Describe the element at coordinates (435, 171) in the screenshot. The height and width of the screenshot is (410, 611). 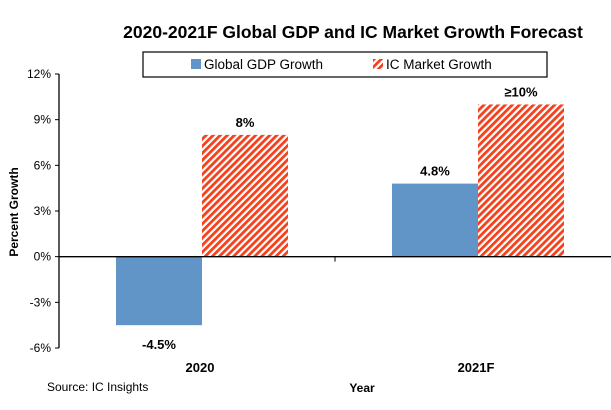
I see `data-label: 4.8%` at that location.